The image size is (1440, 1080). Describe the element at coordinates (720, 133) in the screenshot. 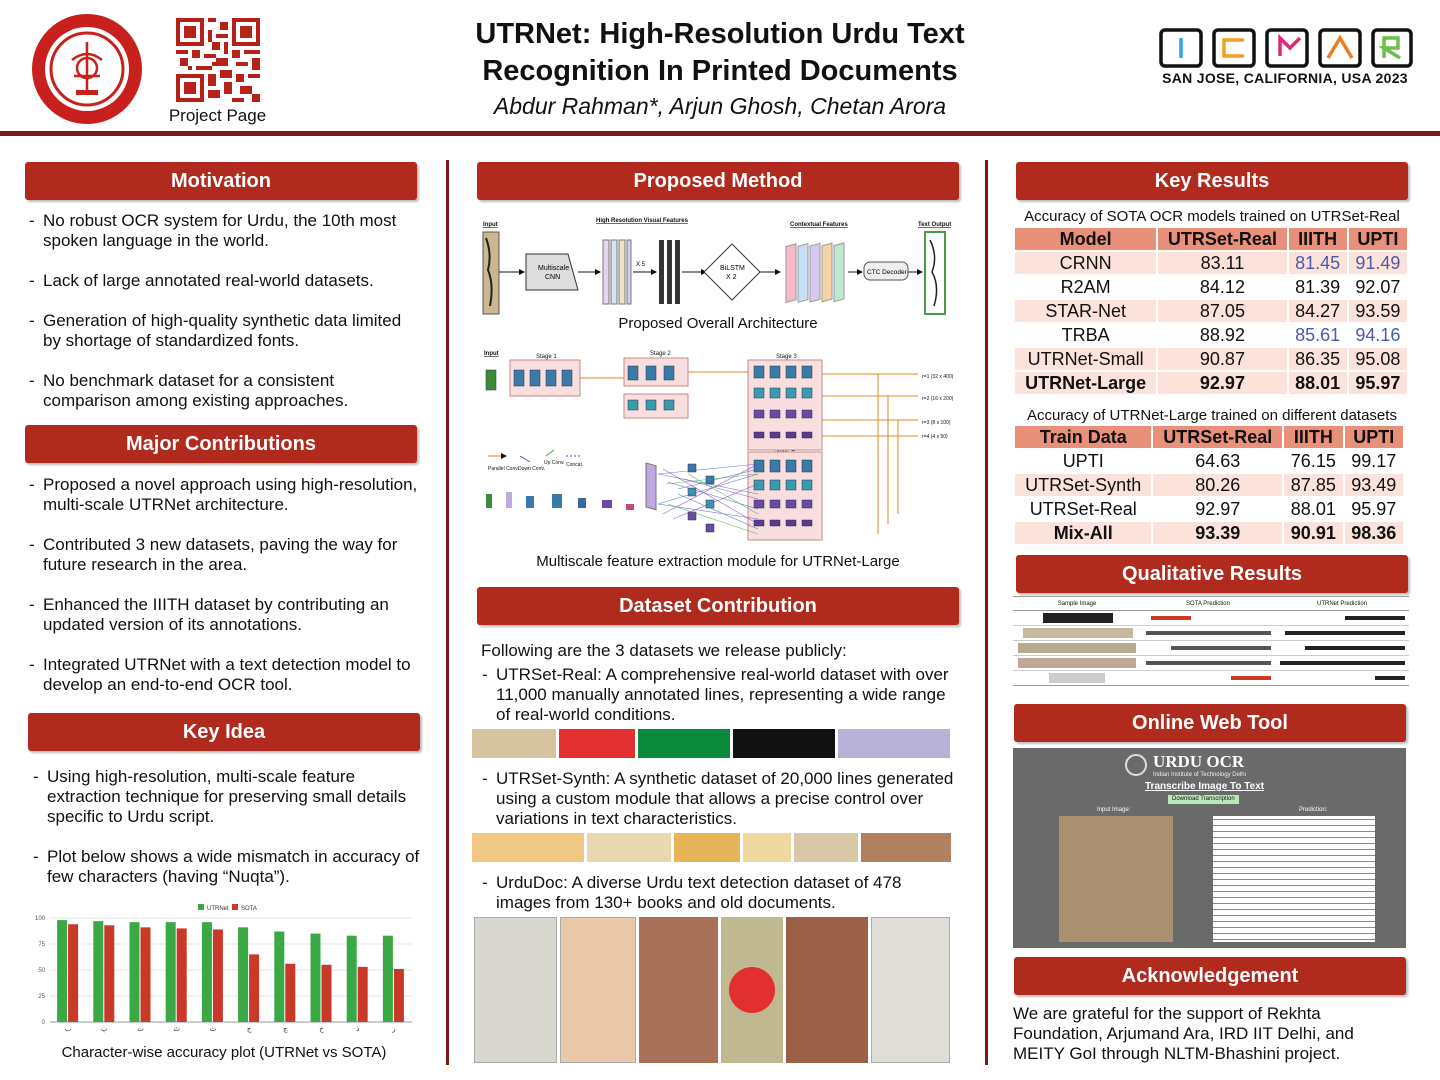

I see `header-rule` at that location.